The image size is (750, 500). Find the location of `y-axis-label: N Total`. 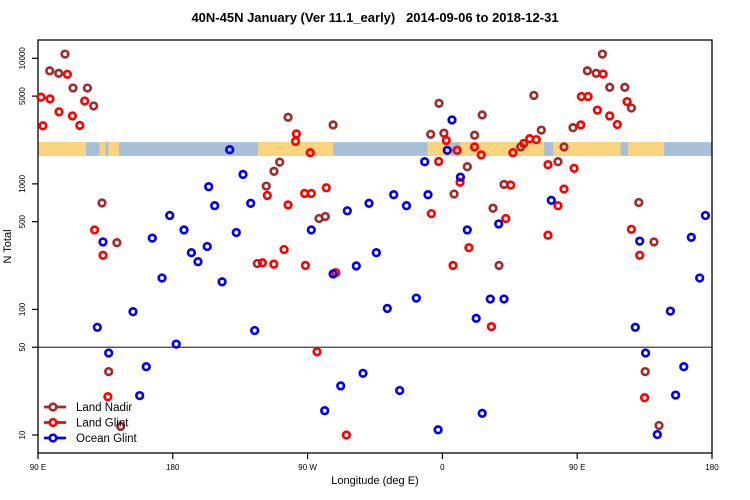

y-axis-label: N Total is located at coordinates (8, 246).